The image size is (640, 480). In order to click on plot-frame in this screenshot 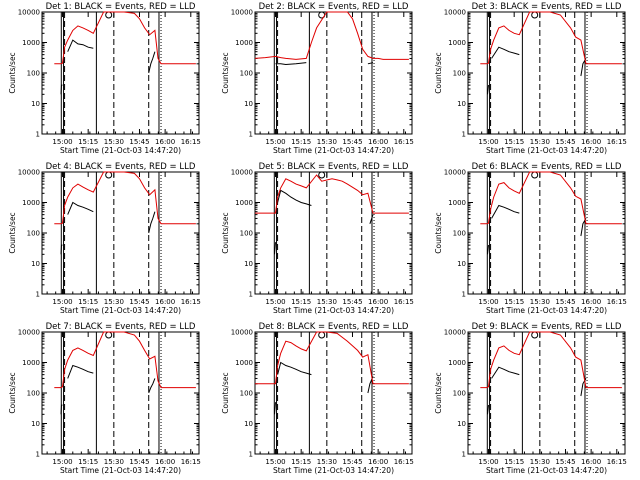, I will do `click(546, 73)`.